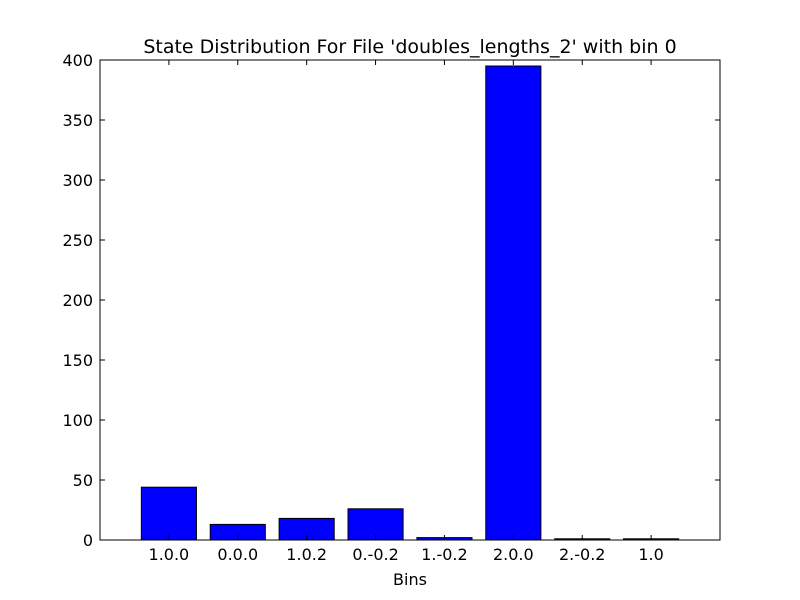  What do you see at coordinates (88, 540) in the screenshot?
I see `y-tick-label-0: 0` at bounding box center [88, 540].